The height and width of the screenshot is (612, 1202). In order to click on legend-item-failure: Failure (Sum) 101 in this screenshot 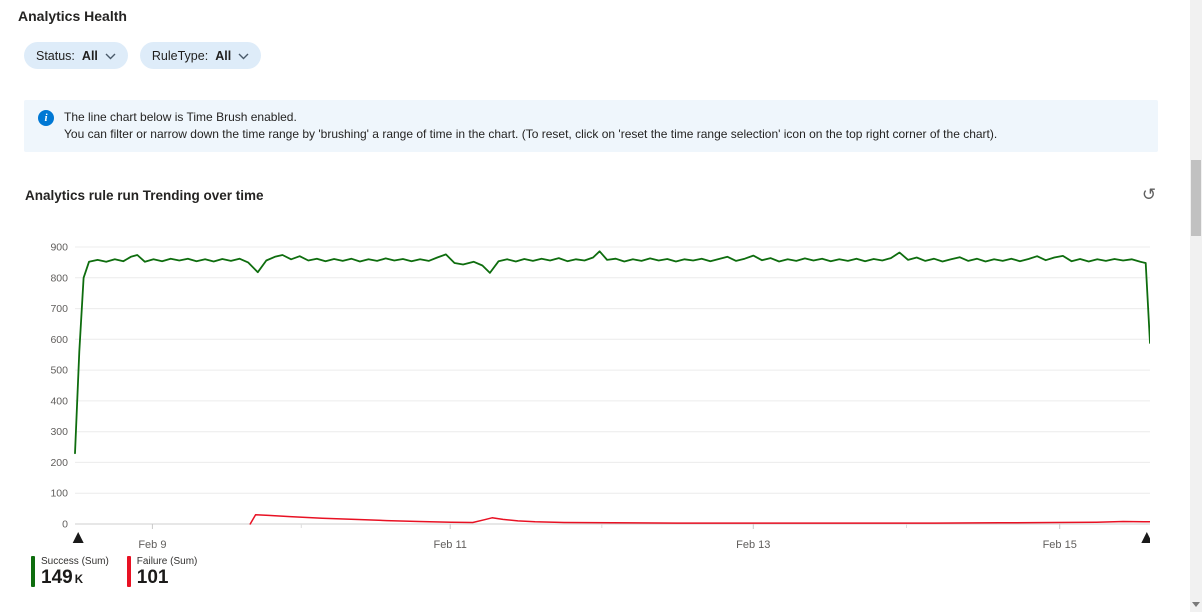, I will do `click(162, 573)`.